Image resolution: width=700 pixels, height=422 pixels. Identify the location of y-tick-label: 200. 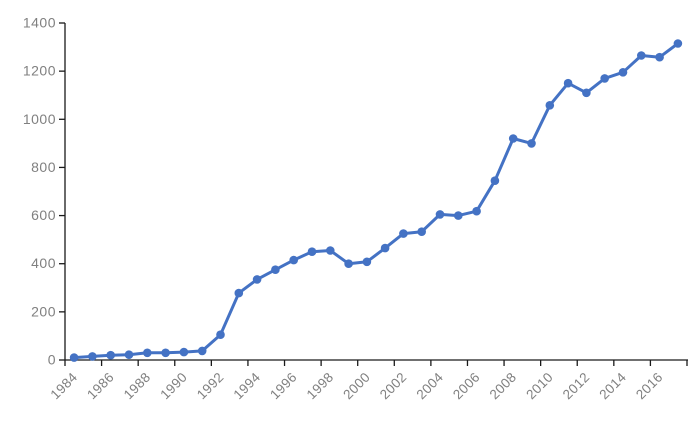
(43, 311).